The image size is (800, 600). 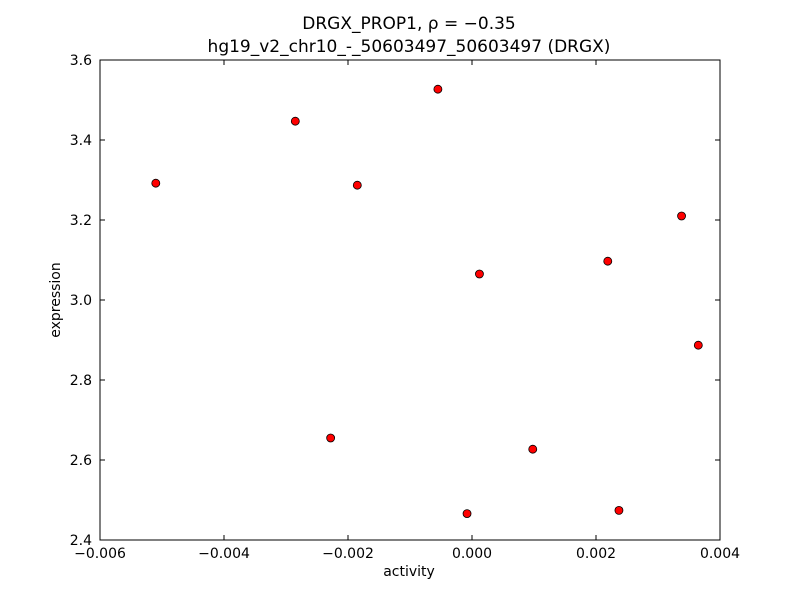 What do you see at coordinates (409, 572) in the screenshot?
I see `x-axis-label: activity` at bounding box center [409, 572].